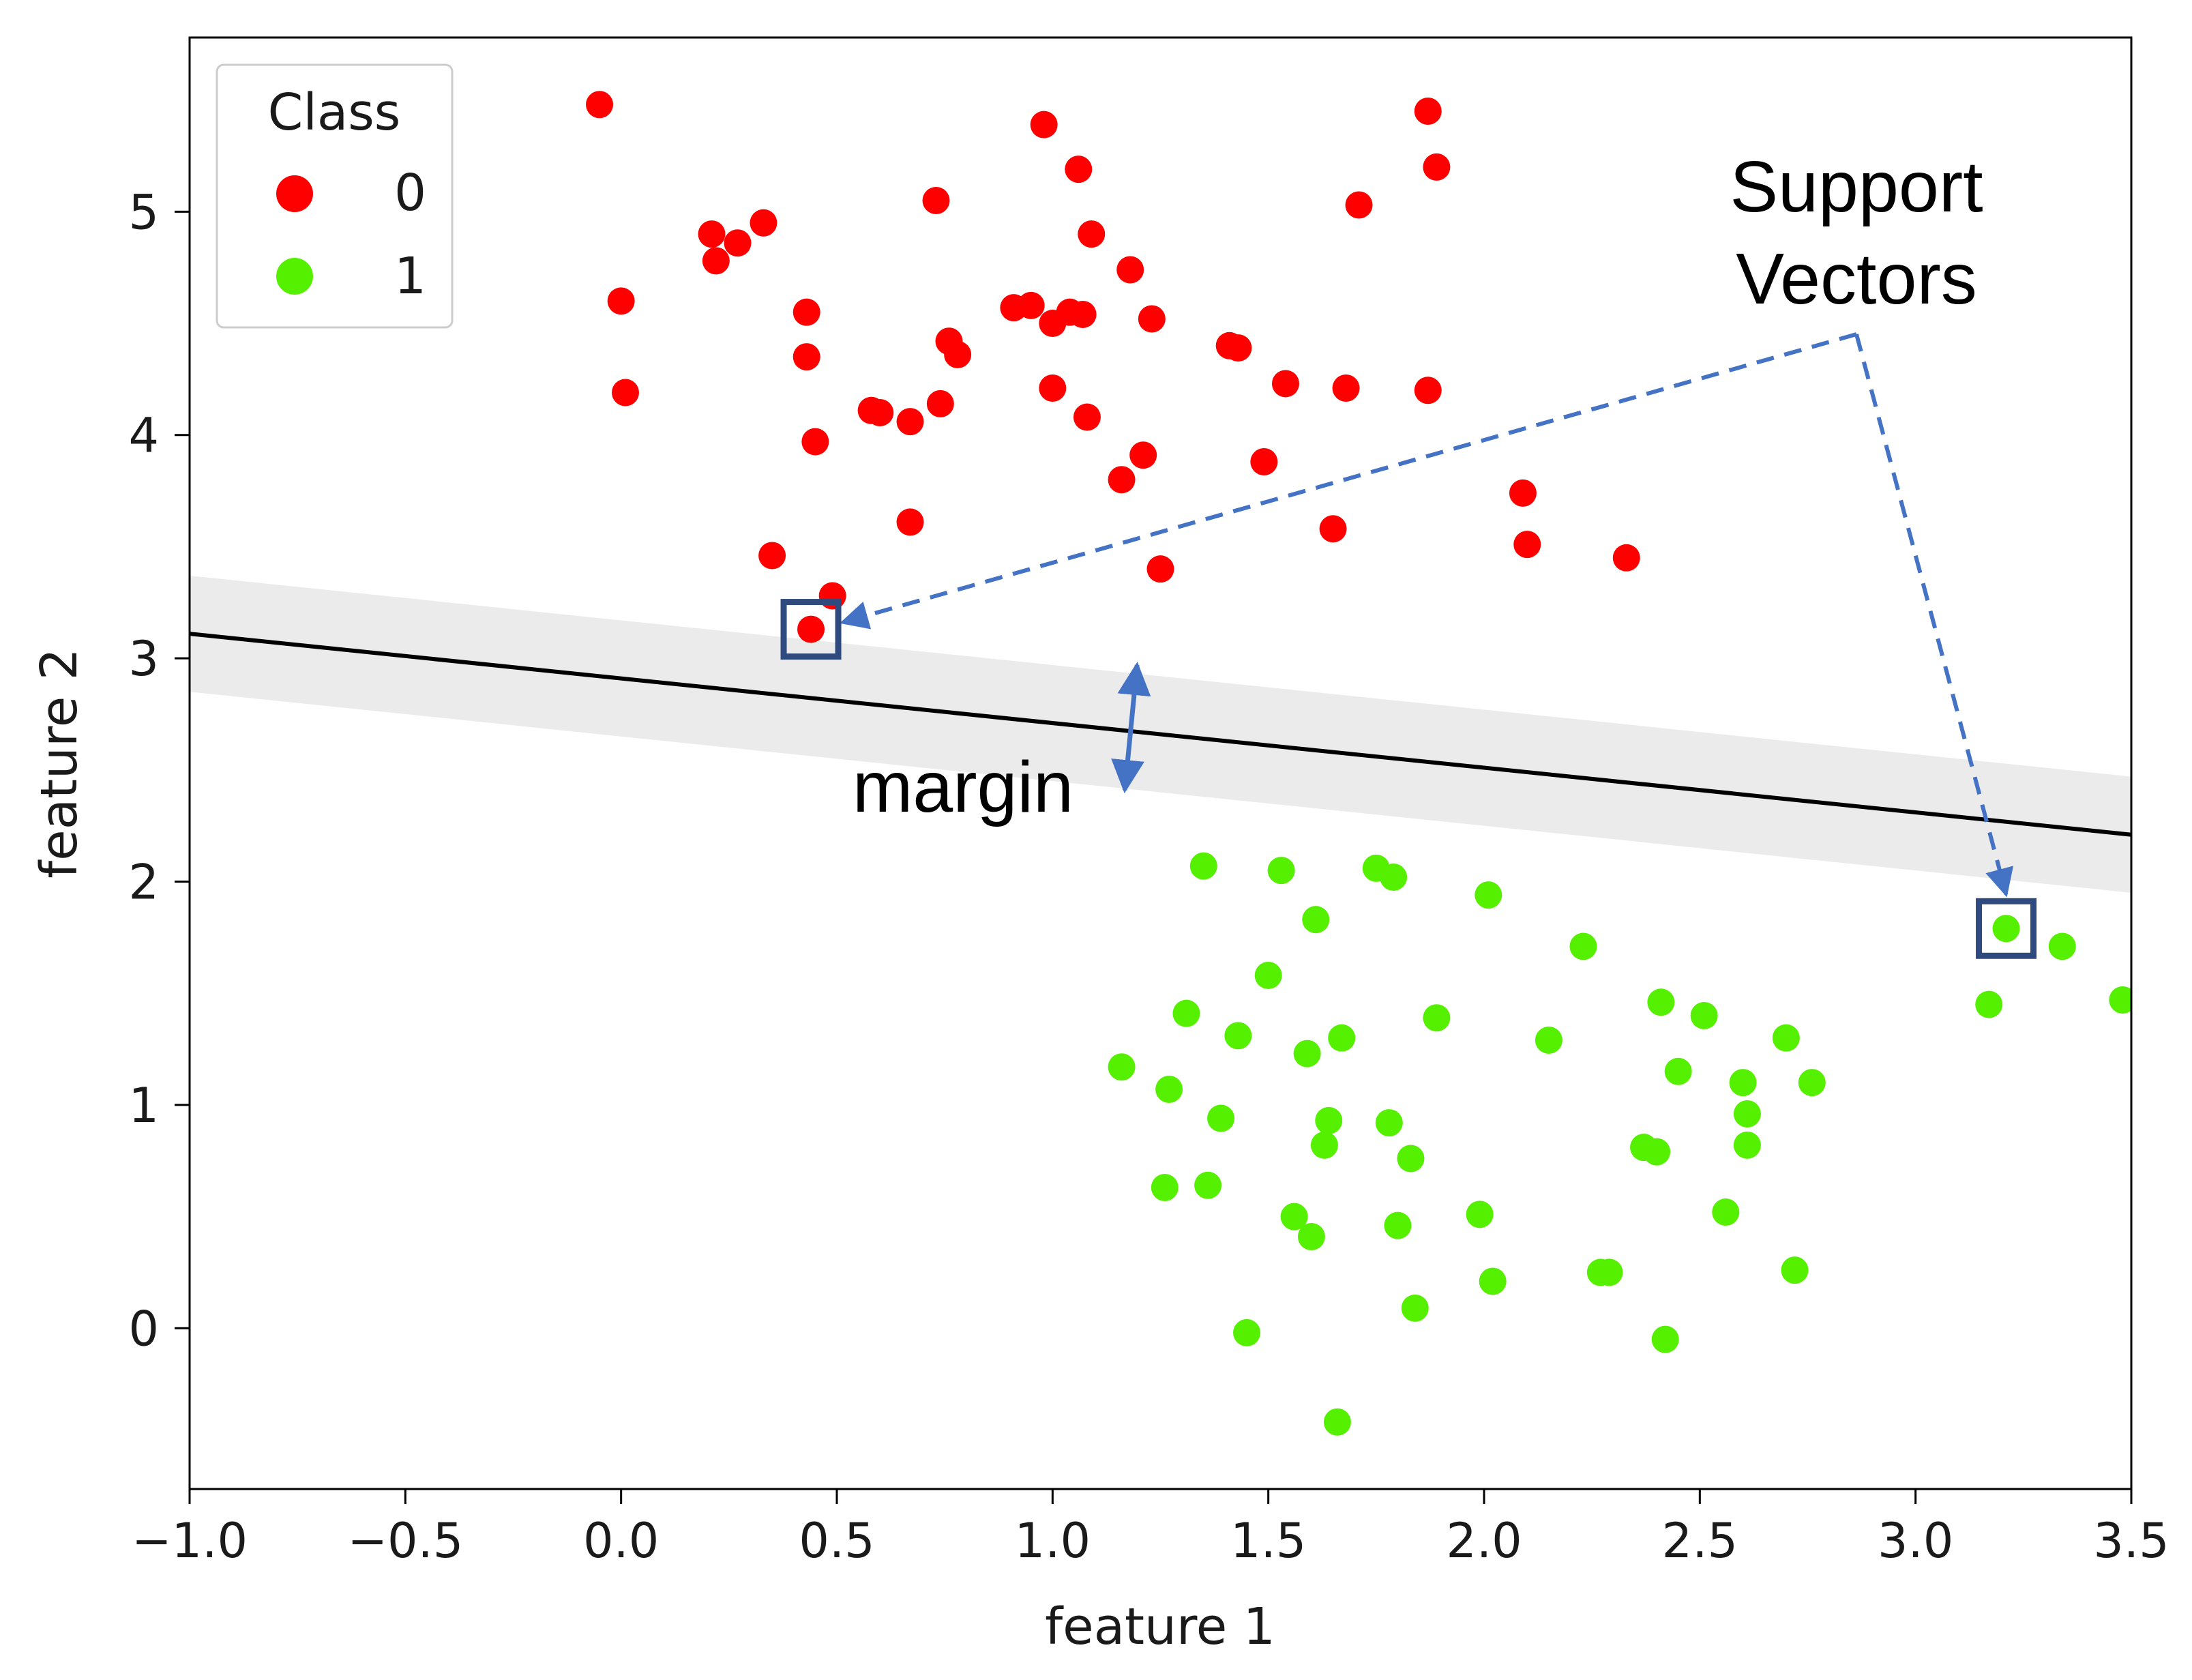  What do you see at coordinates (410, 276) in the screenshot?
I see `legend-label-1: 1` at bounding box center [410, 276].